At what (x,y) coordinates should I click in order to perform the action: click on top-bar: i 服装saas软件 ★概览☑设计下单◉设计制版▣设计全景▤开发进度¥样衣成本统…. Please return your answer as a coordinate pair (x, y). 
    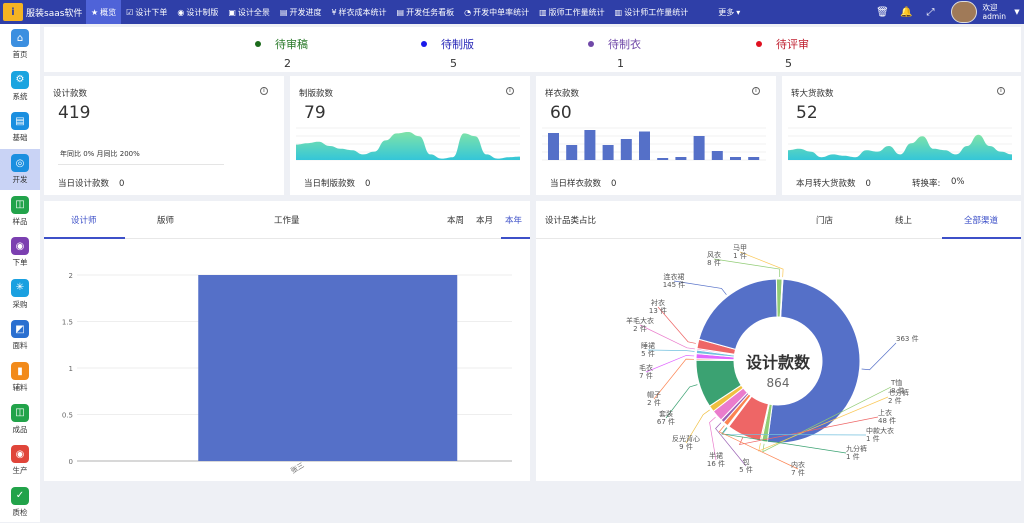
    Looking at the image, I should click on (512, 12).